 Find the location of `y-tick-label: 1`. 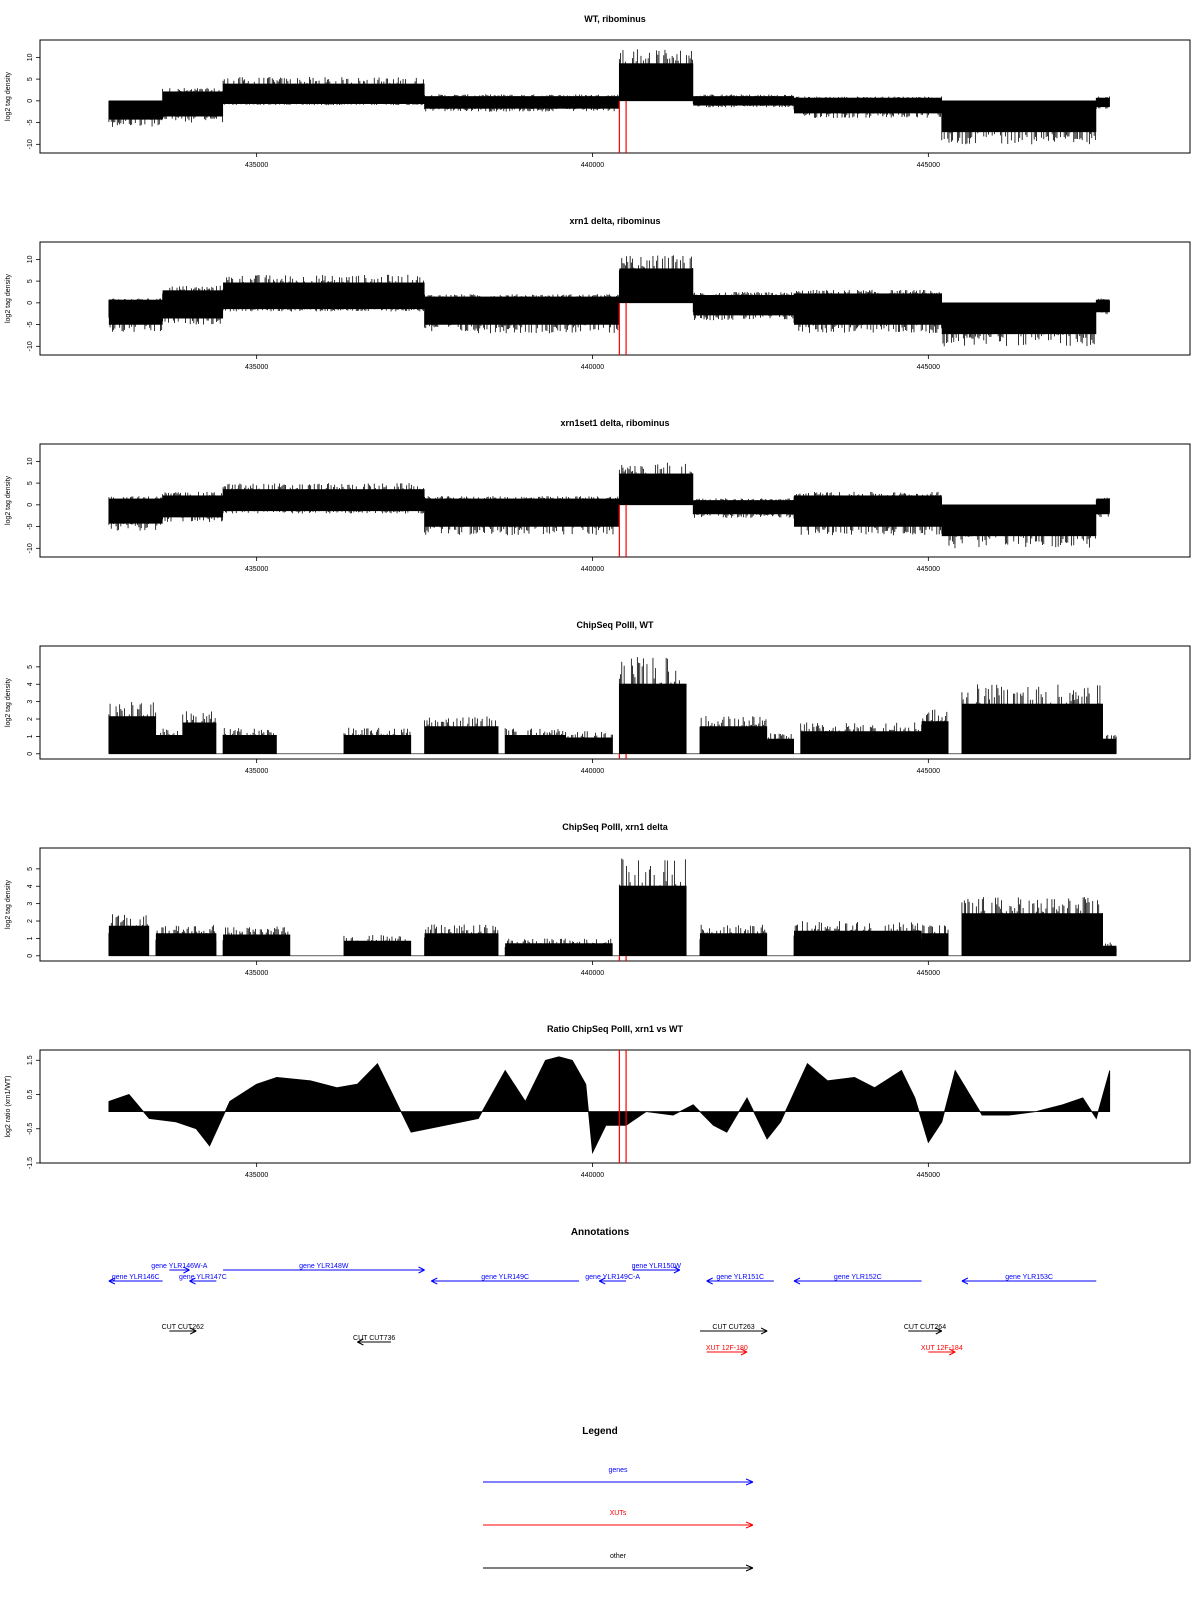

y-tick-label: 1 is located at coordinates (30, 736).